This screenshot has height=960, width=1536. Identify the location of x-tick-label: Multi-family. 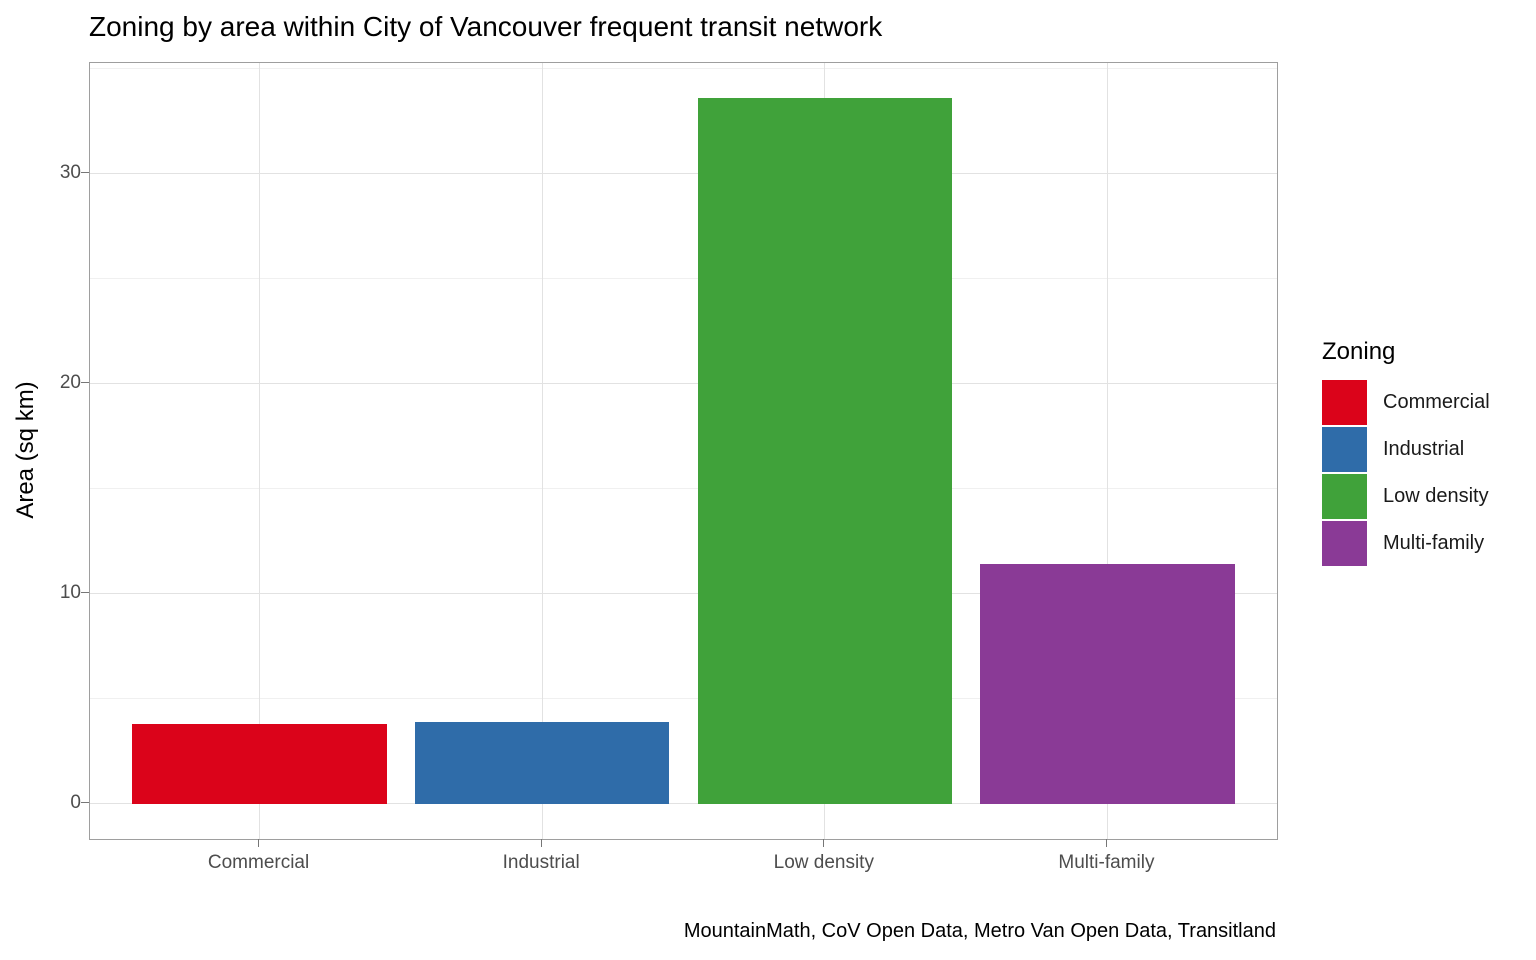
(1106, 862).